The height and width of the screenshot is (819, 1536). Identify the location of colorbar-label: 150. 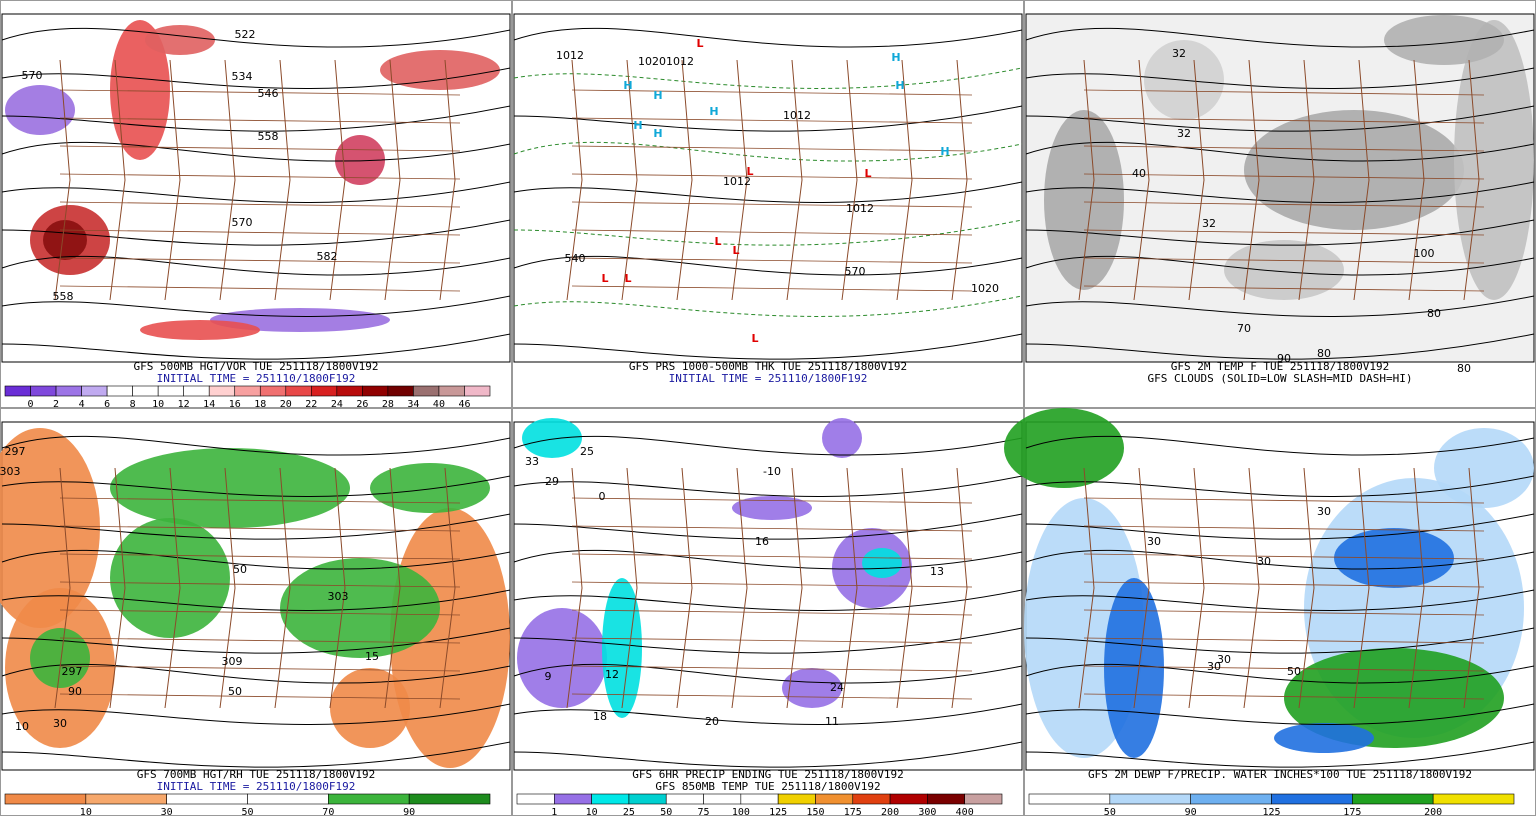
(815, 812).